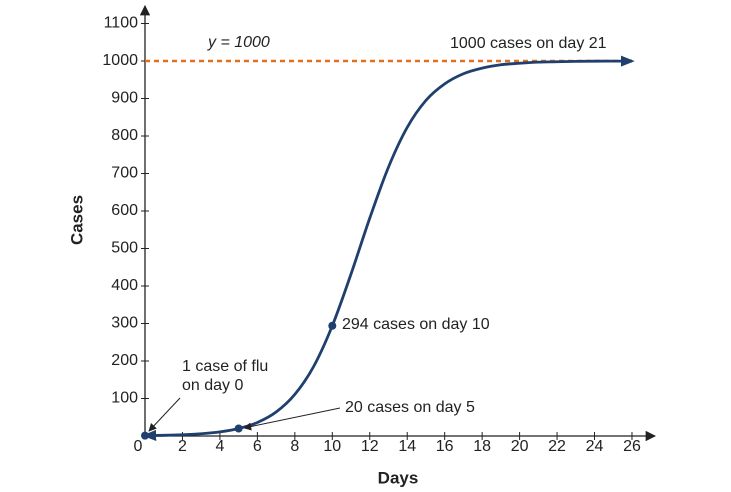 The image size is (731, 492). What do you see at coordinates (76, 220) in the screenshot?
I see `y-axis-title: Cases` at bounding box center [76, 220].